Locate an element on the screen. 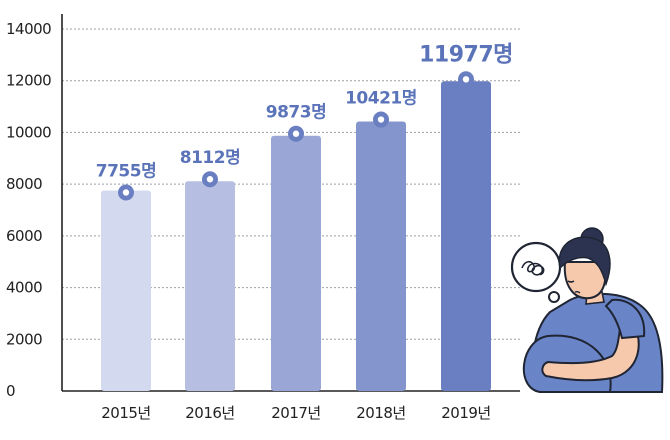  y-tick-label: 6000 is located at coordinates (24, 236).